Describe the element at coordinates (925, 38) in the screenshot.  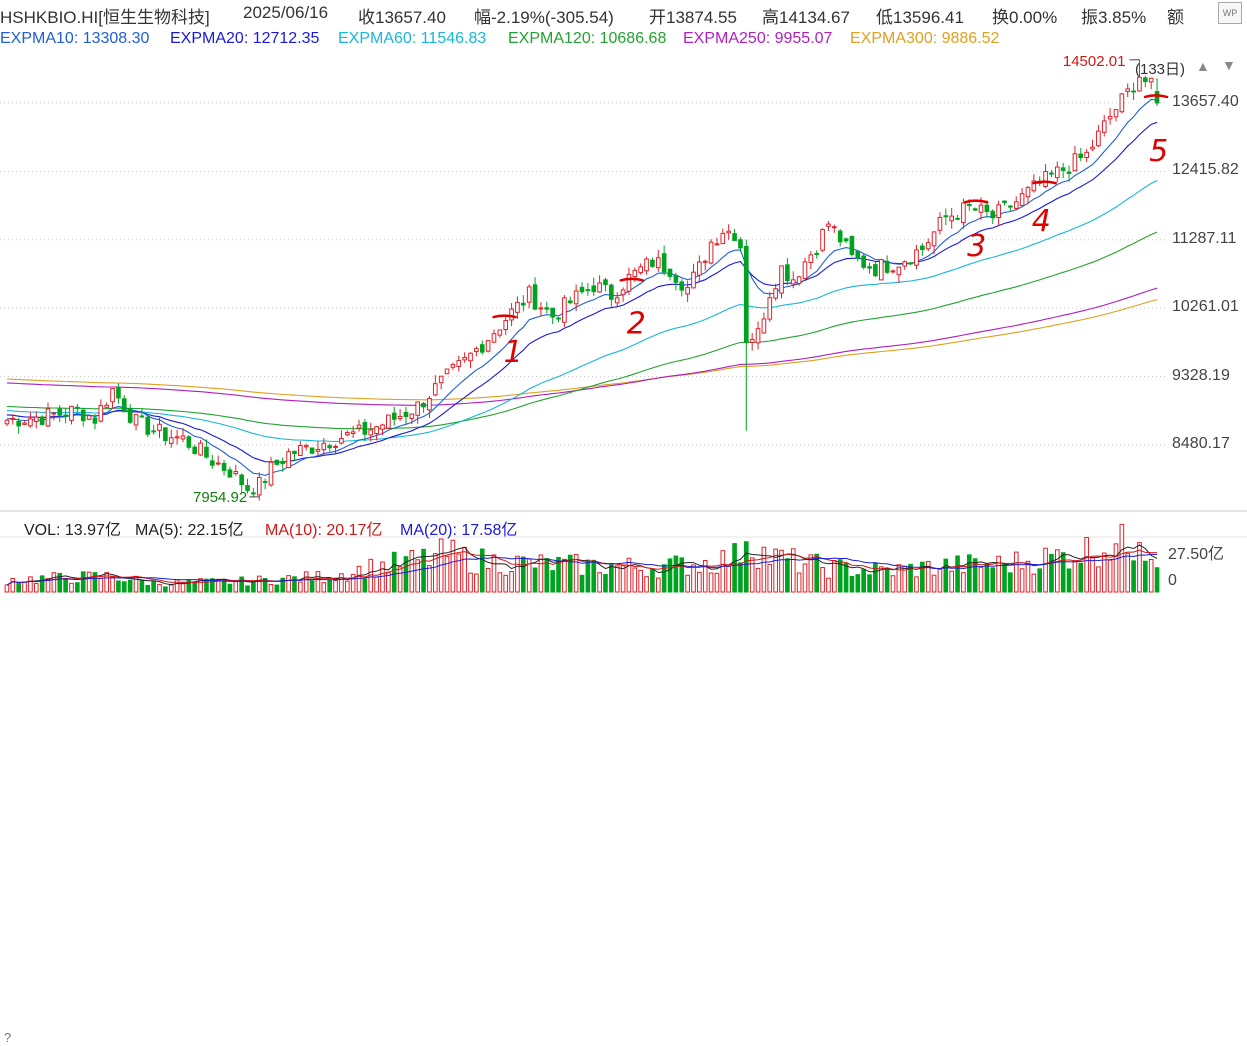
I see `ema300-label: EXPMA300: 9886.52` at that location.